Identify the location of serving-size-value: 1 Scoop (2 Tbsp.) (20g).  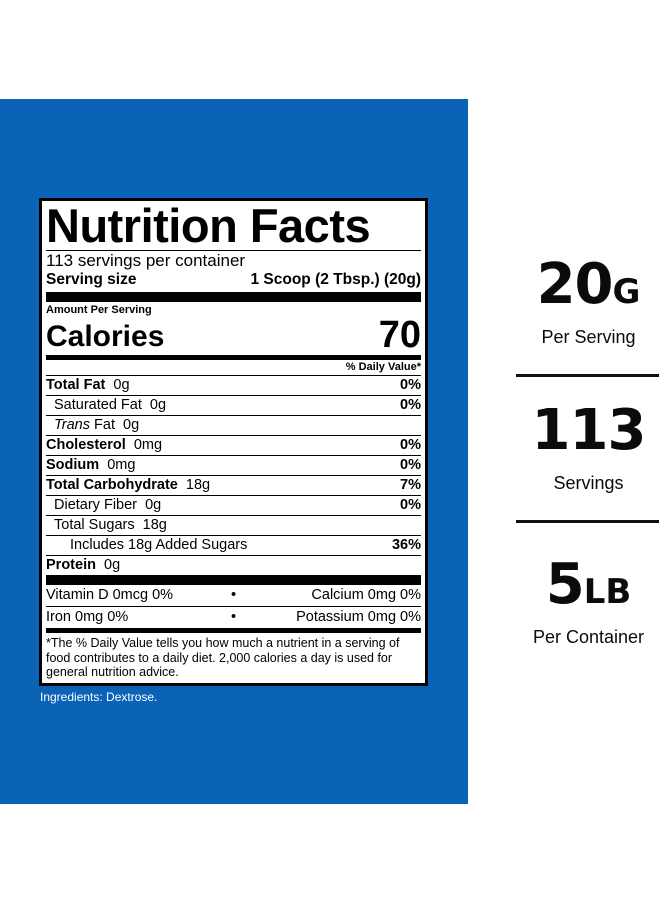
(335, 279).